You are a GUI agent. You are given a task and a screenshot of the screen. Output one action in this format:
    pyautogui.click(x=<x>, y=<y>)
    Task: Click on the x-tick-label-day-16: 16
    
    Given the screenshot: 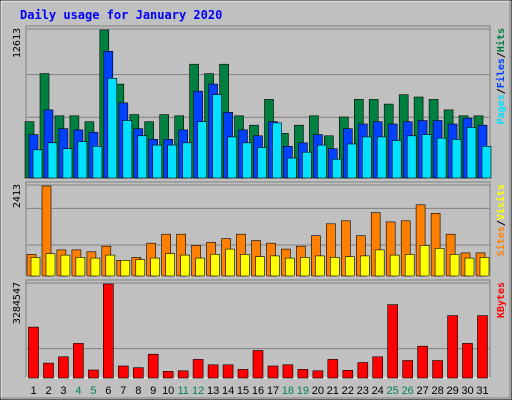 What is the action you would take?
    pyautogui.click(x=258, y=391)
    